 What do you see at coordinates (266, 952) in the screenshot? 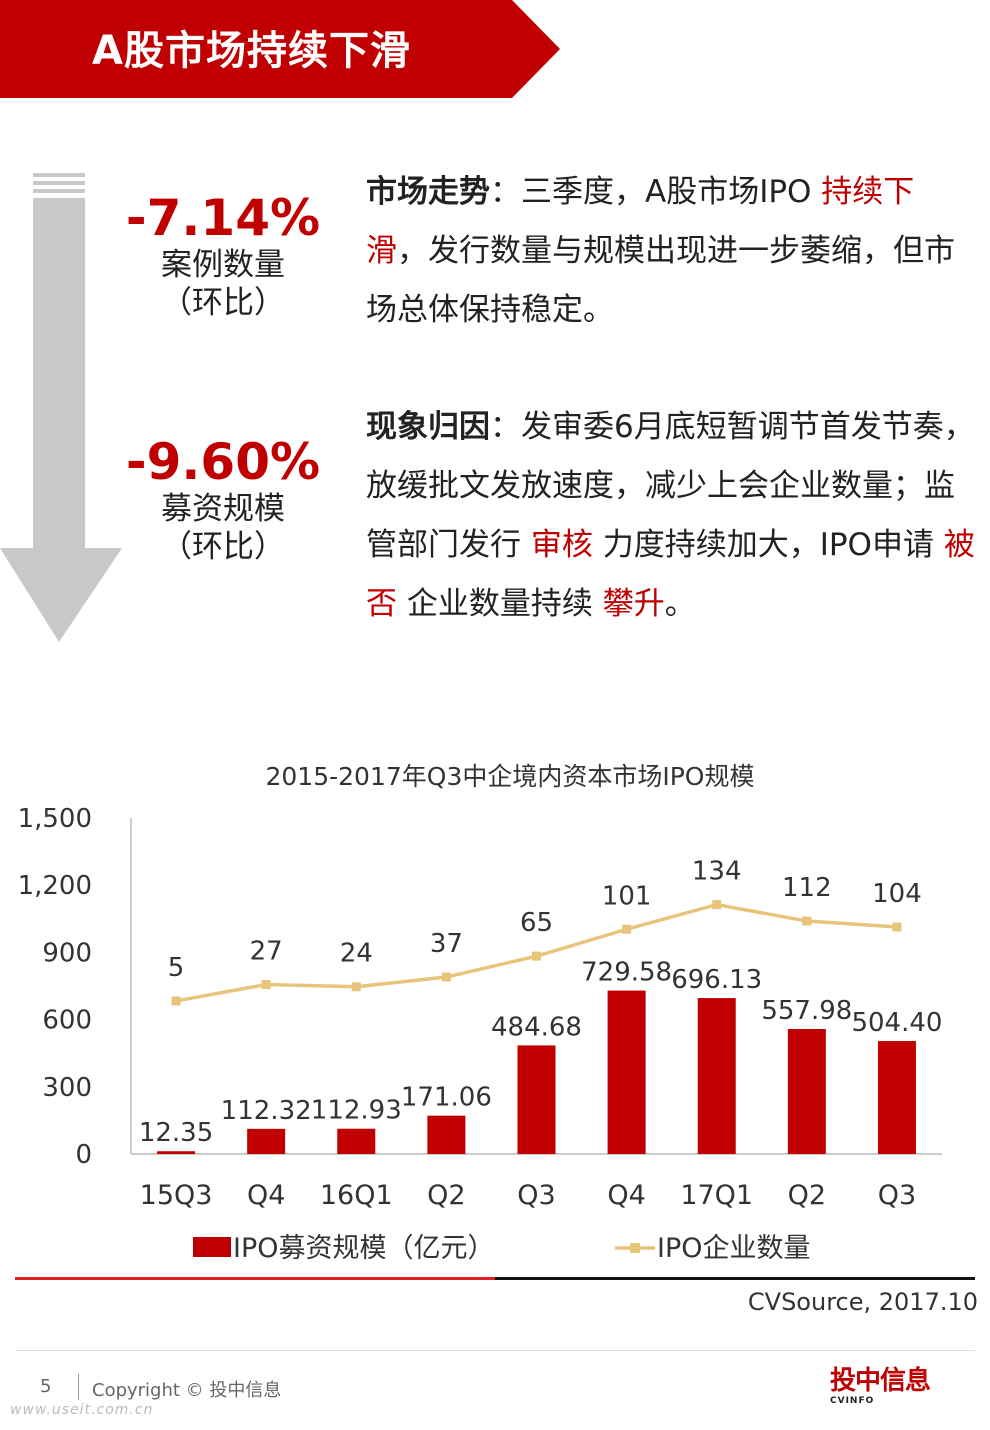
I see `line-data-label: 27` at bounding box center [266, 952].